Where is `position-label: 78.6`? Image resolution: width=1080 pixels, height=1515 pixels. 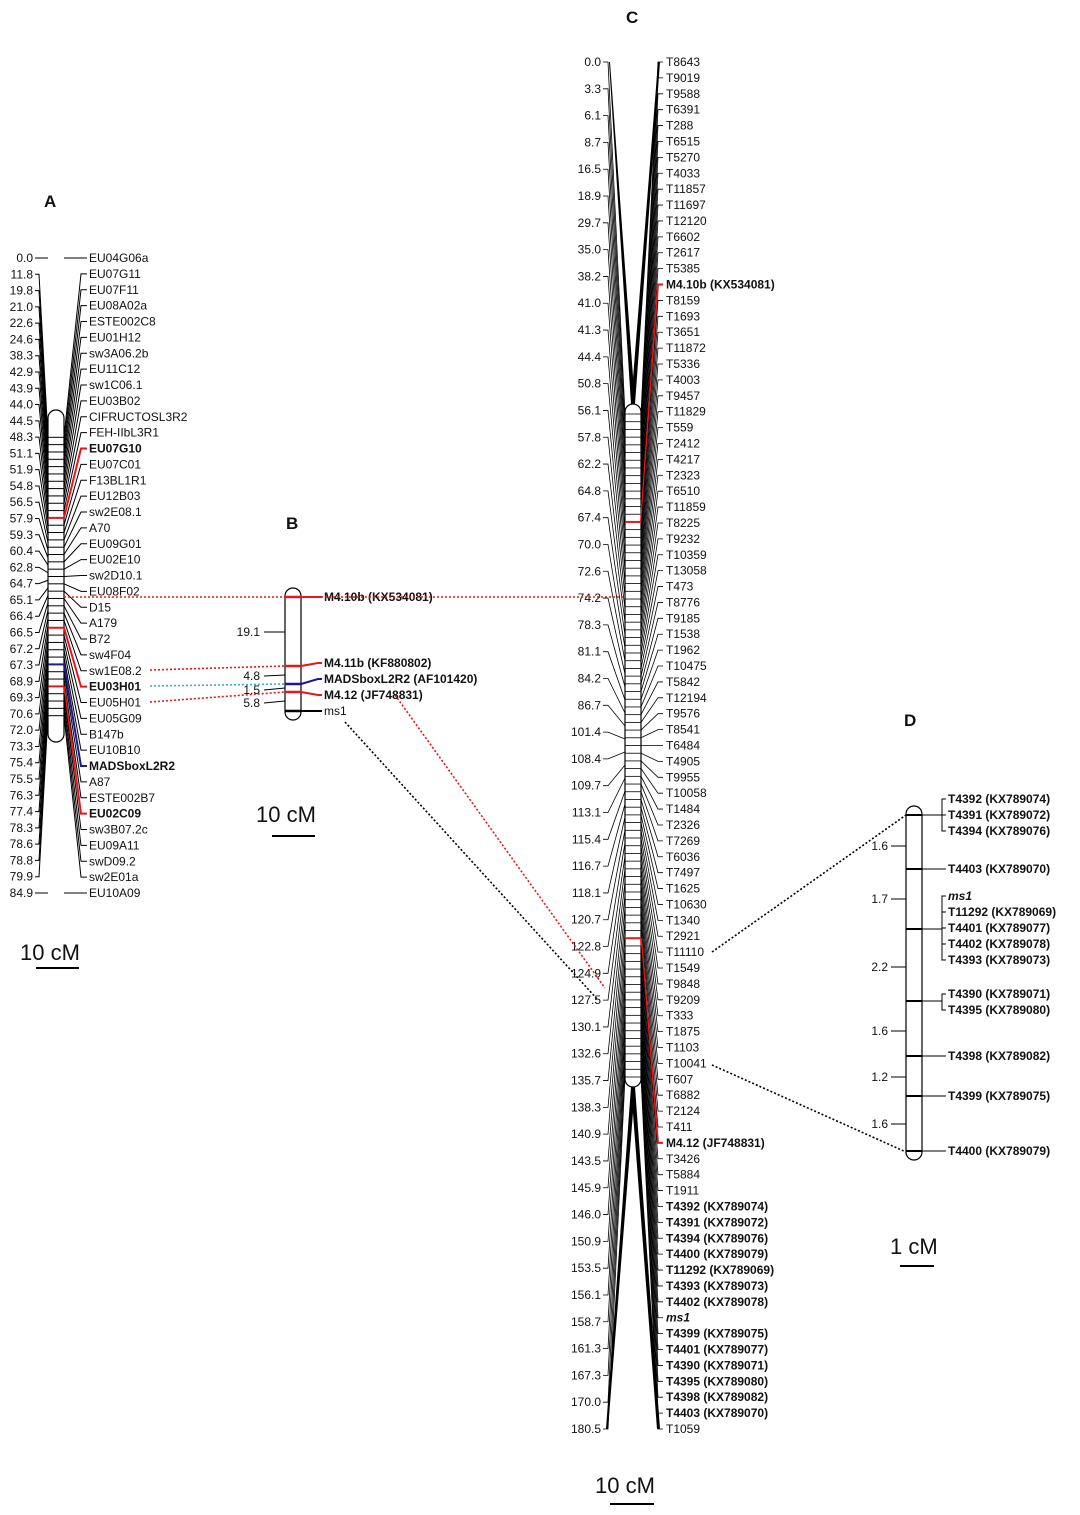
position-label: 78.6 is located at coordinates (22, 844).